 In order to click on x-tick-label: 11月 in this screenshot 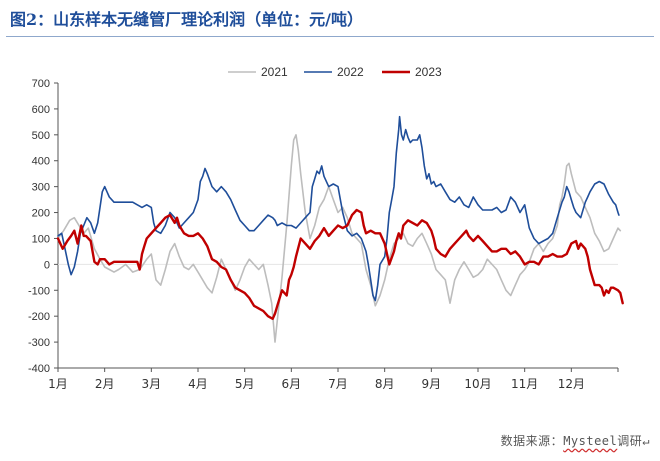, I will do `click(524, 384)`.